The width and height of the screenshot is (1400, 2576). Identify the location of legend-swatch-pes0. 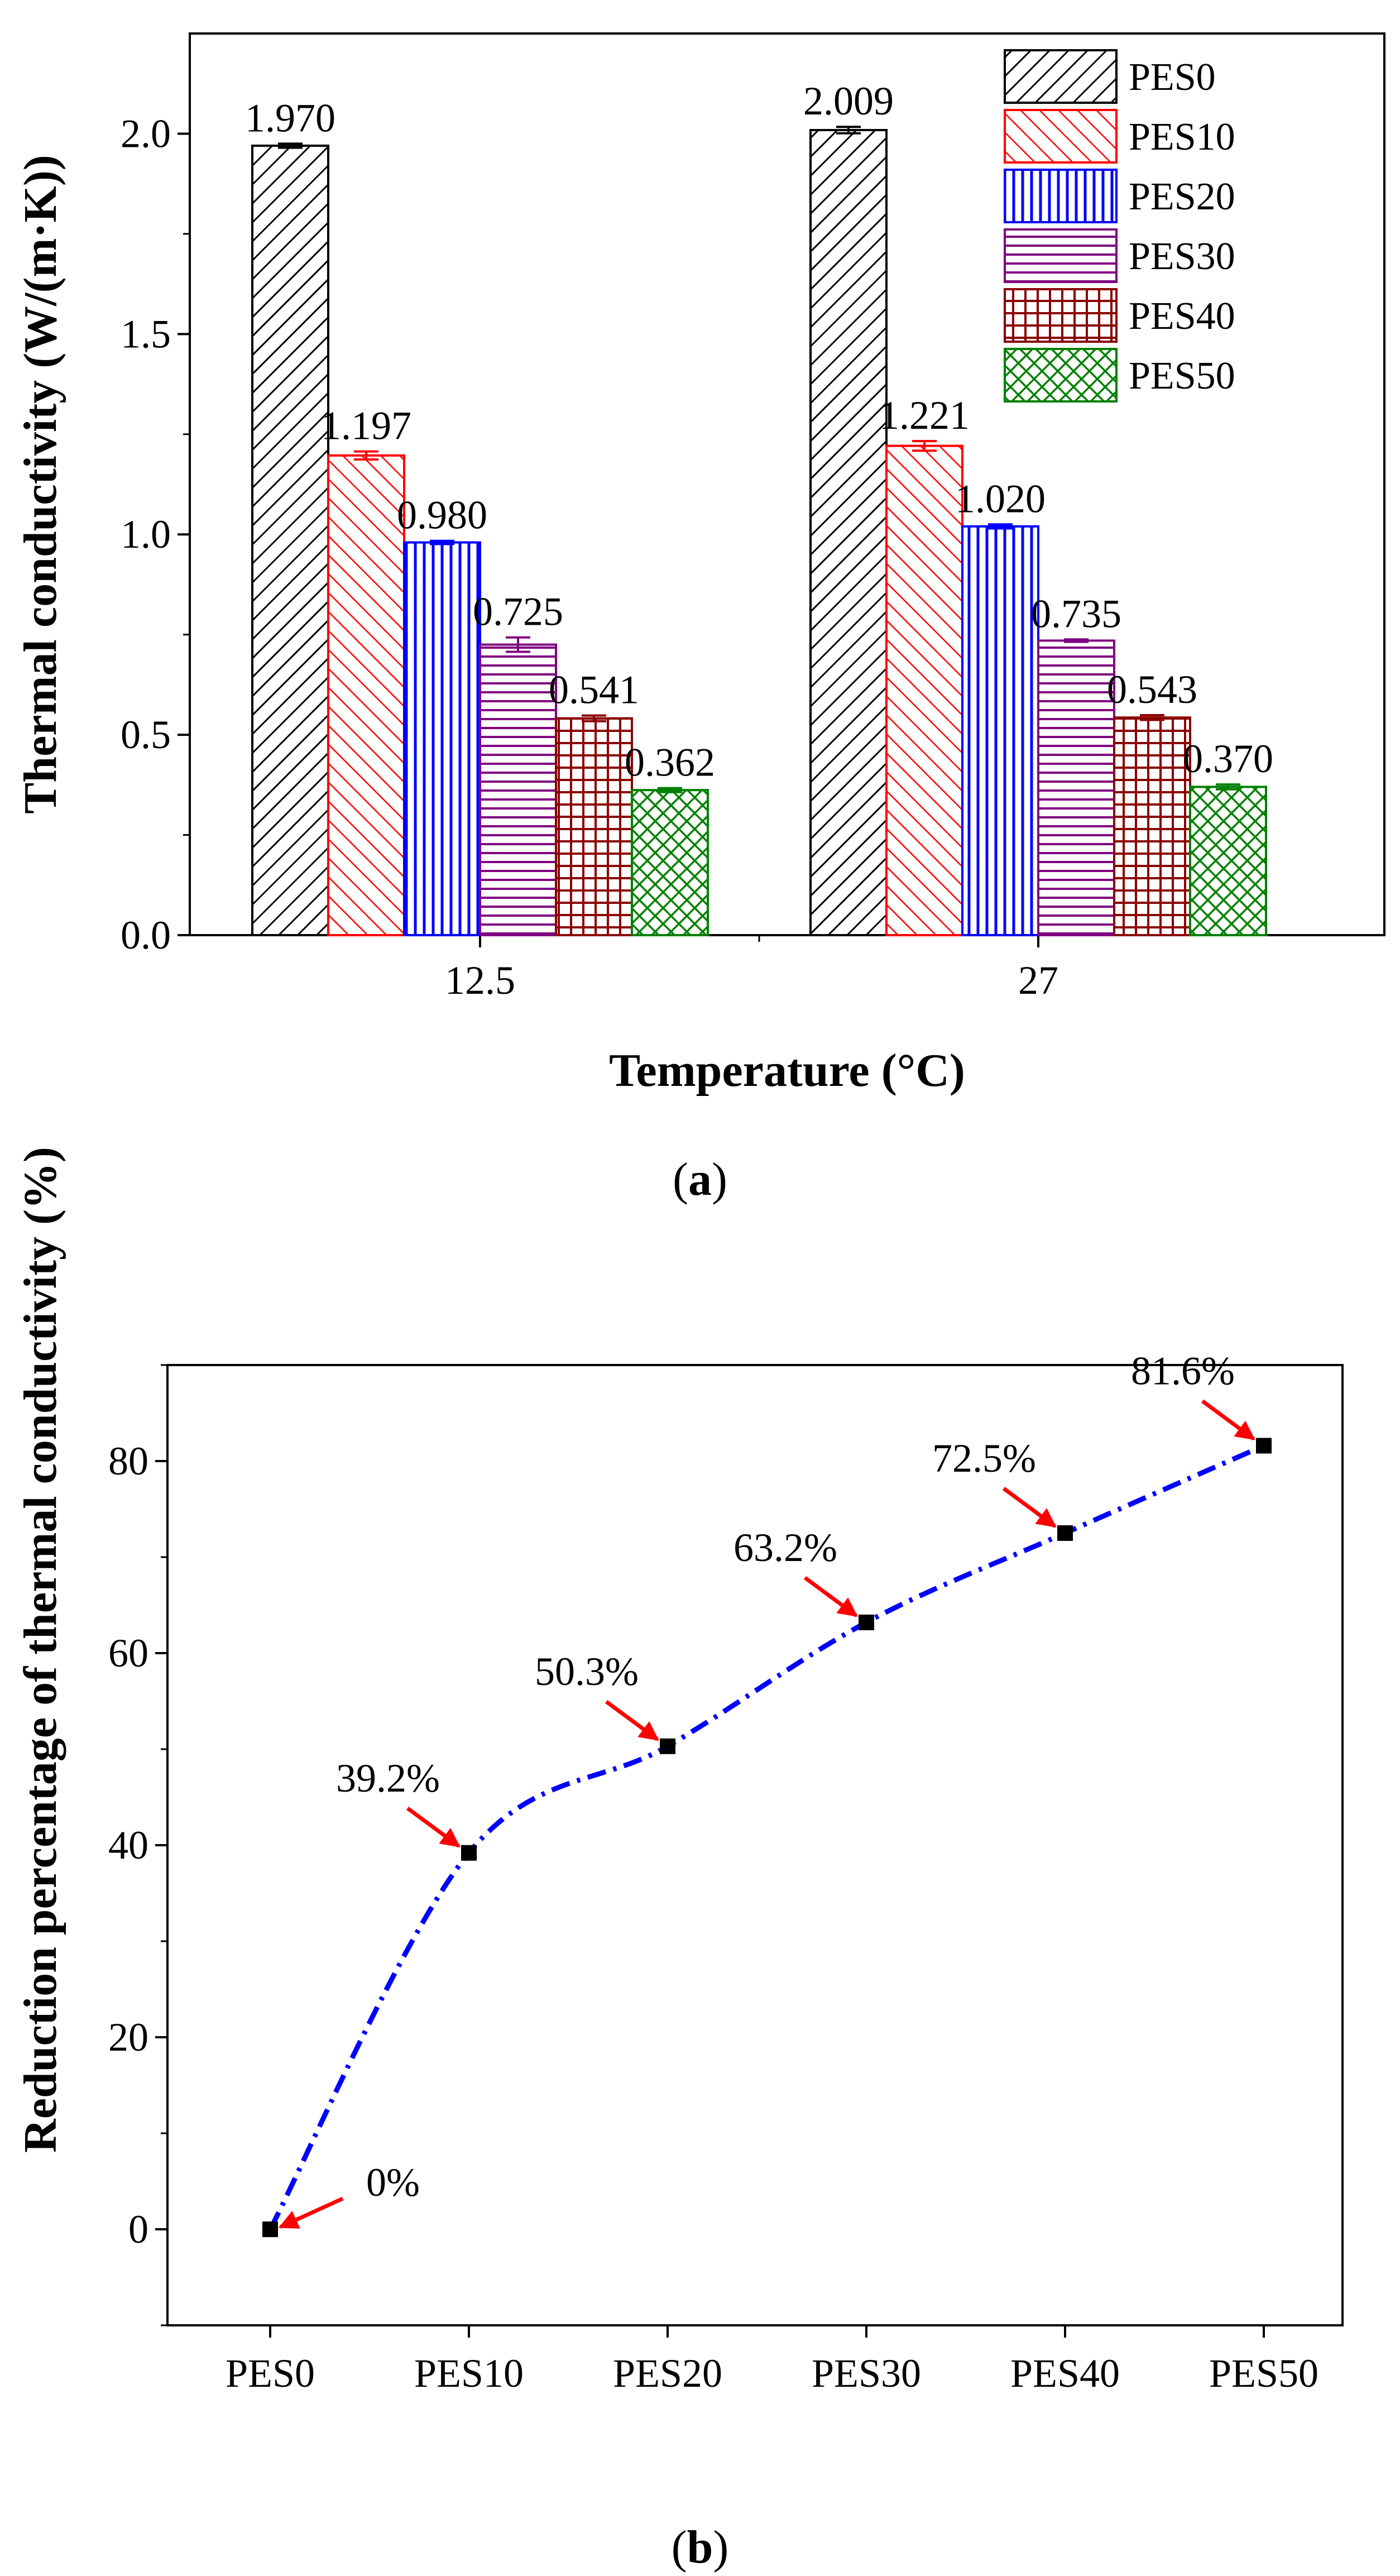
(1061, 76).